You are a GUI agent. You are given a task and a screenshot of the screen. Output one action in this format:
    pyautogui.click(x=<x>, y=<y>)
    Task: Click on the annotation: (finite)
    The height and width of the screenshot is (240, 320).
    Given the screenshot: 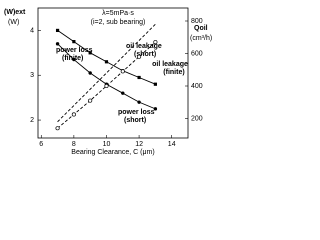 What is the action you would take?
    pyautogui.click(x=173, y=72)
    